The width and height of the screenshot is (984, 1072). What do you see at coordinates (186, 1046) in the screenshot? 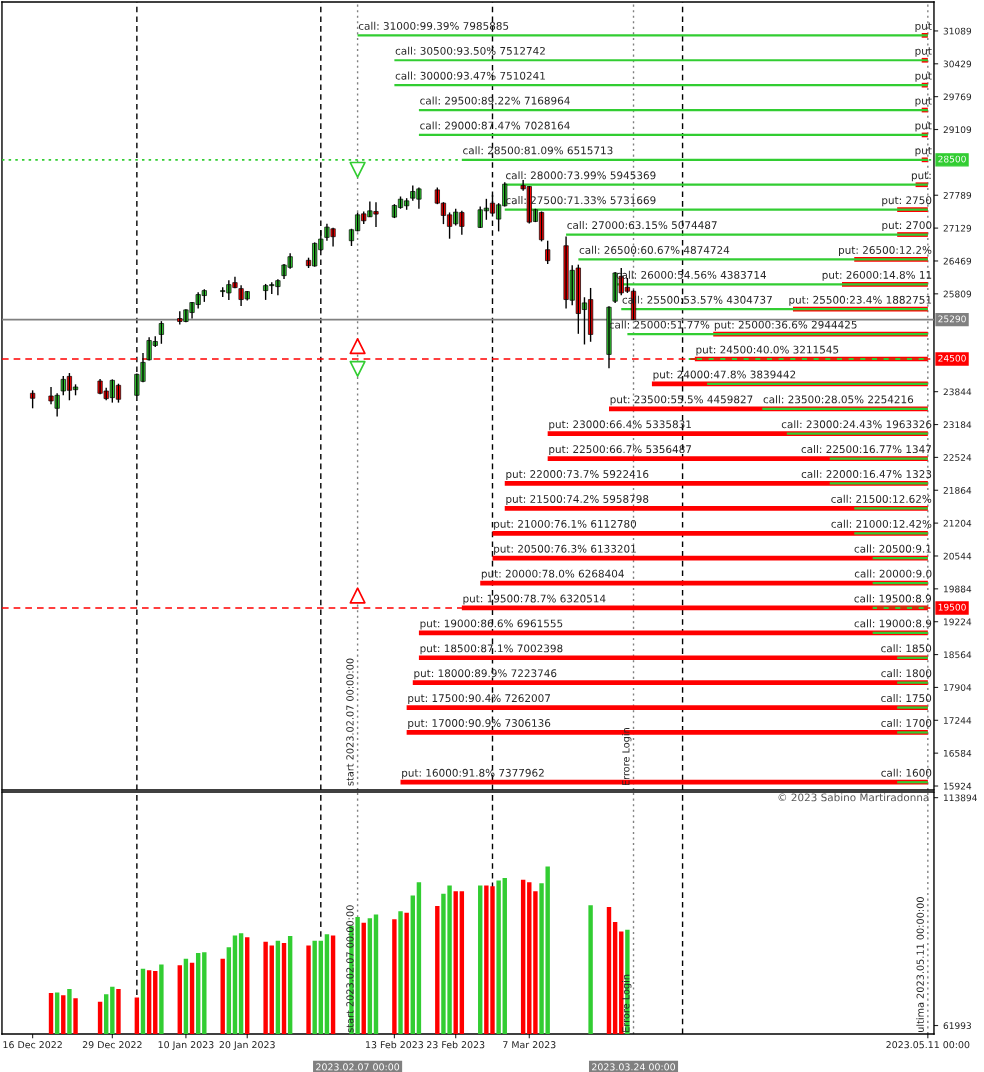
I see `x-tick-label: 10 Jan 2023` at bounding box center [186, 1046].